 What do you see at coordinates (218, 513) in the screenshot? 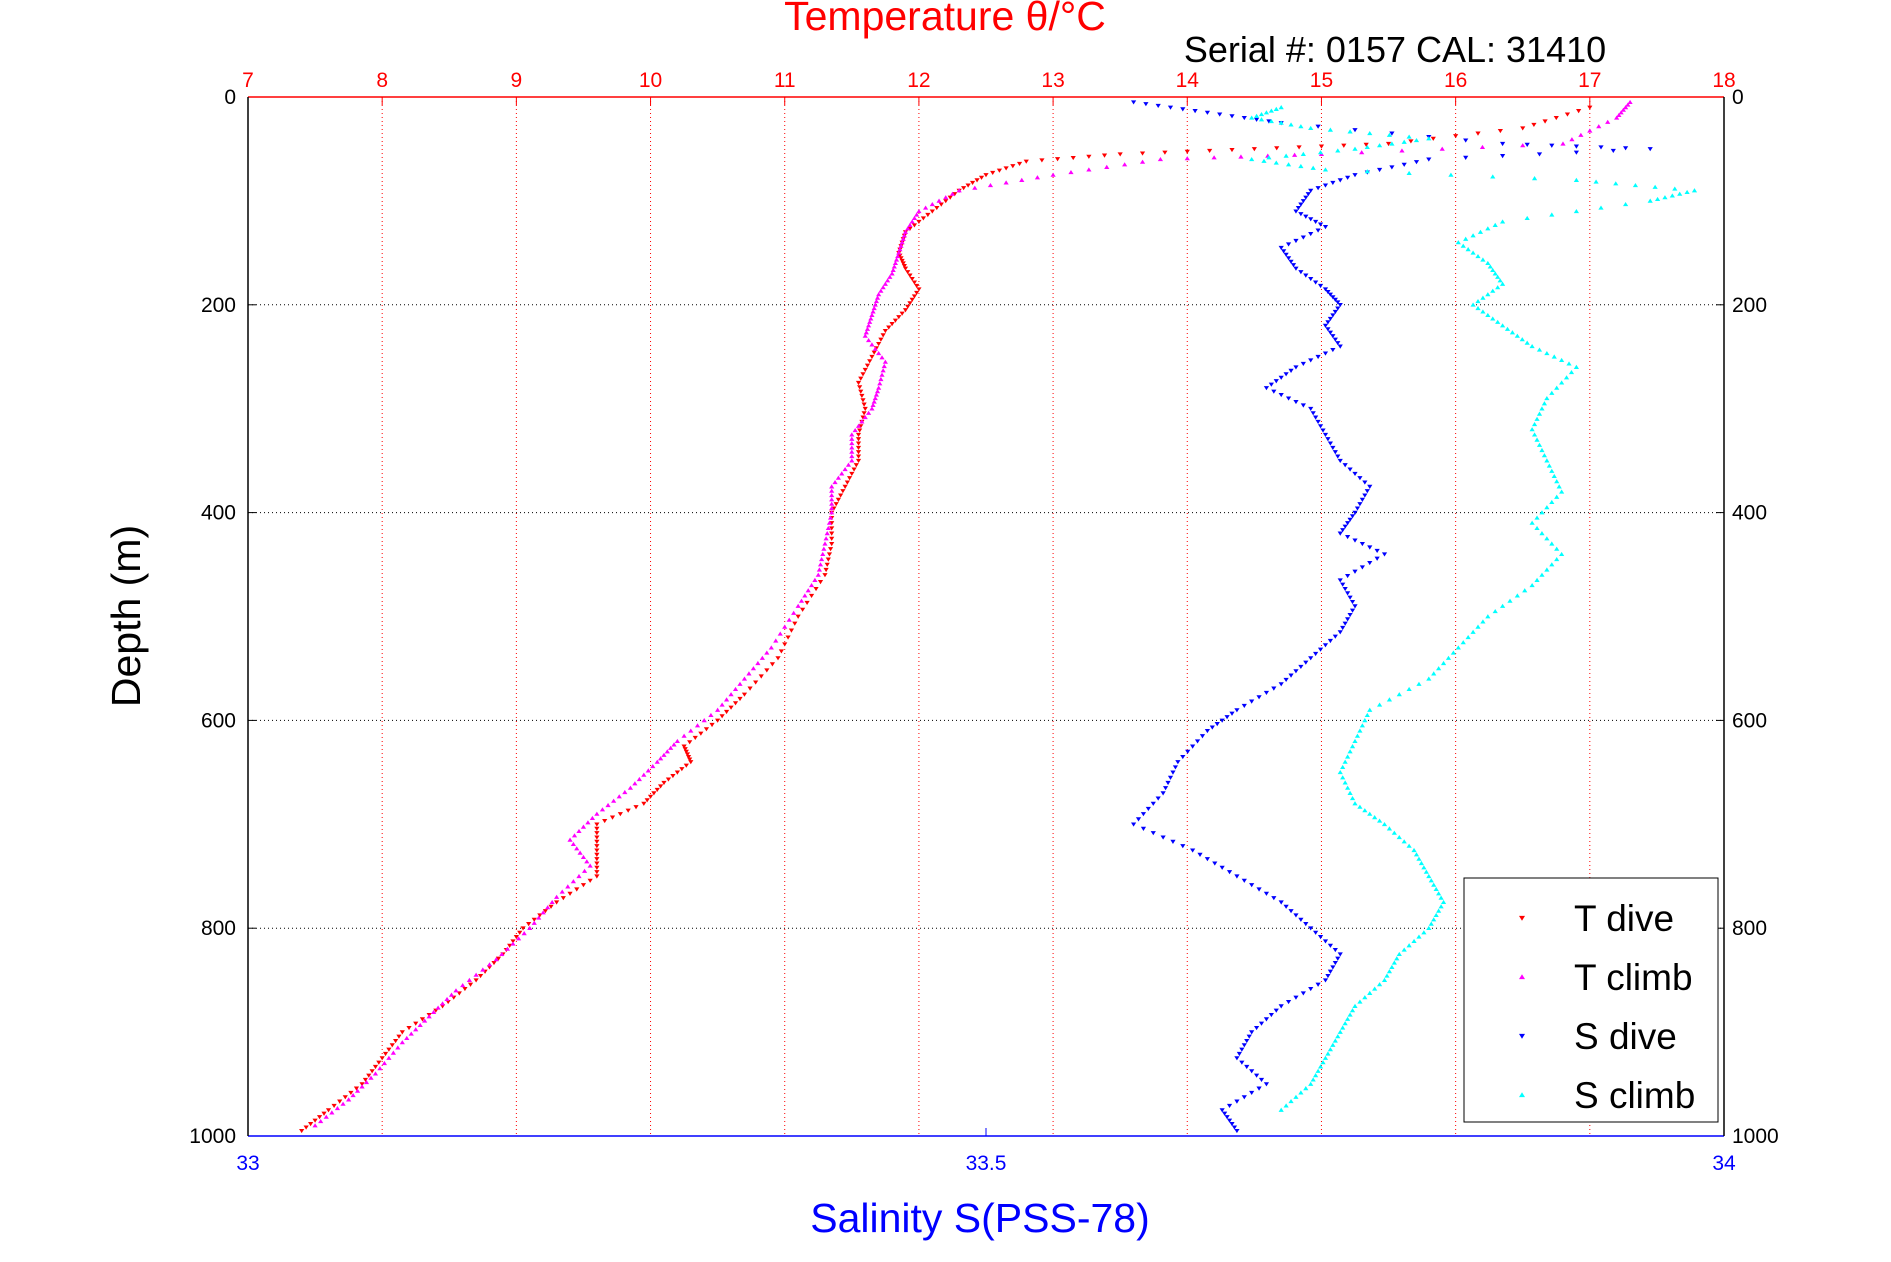
I see `depth-tick-label-left: 400` at bounding box center [218, 513].